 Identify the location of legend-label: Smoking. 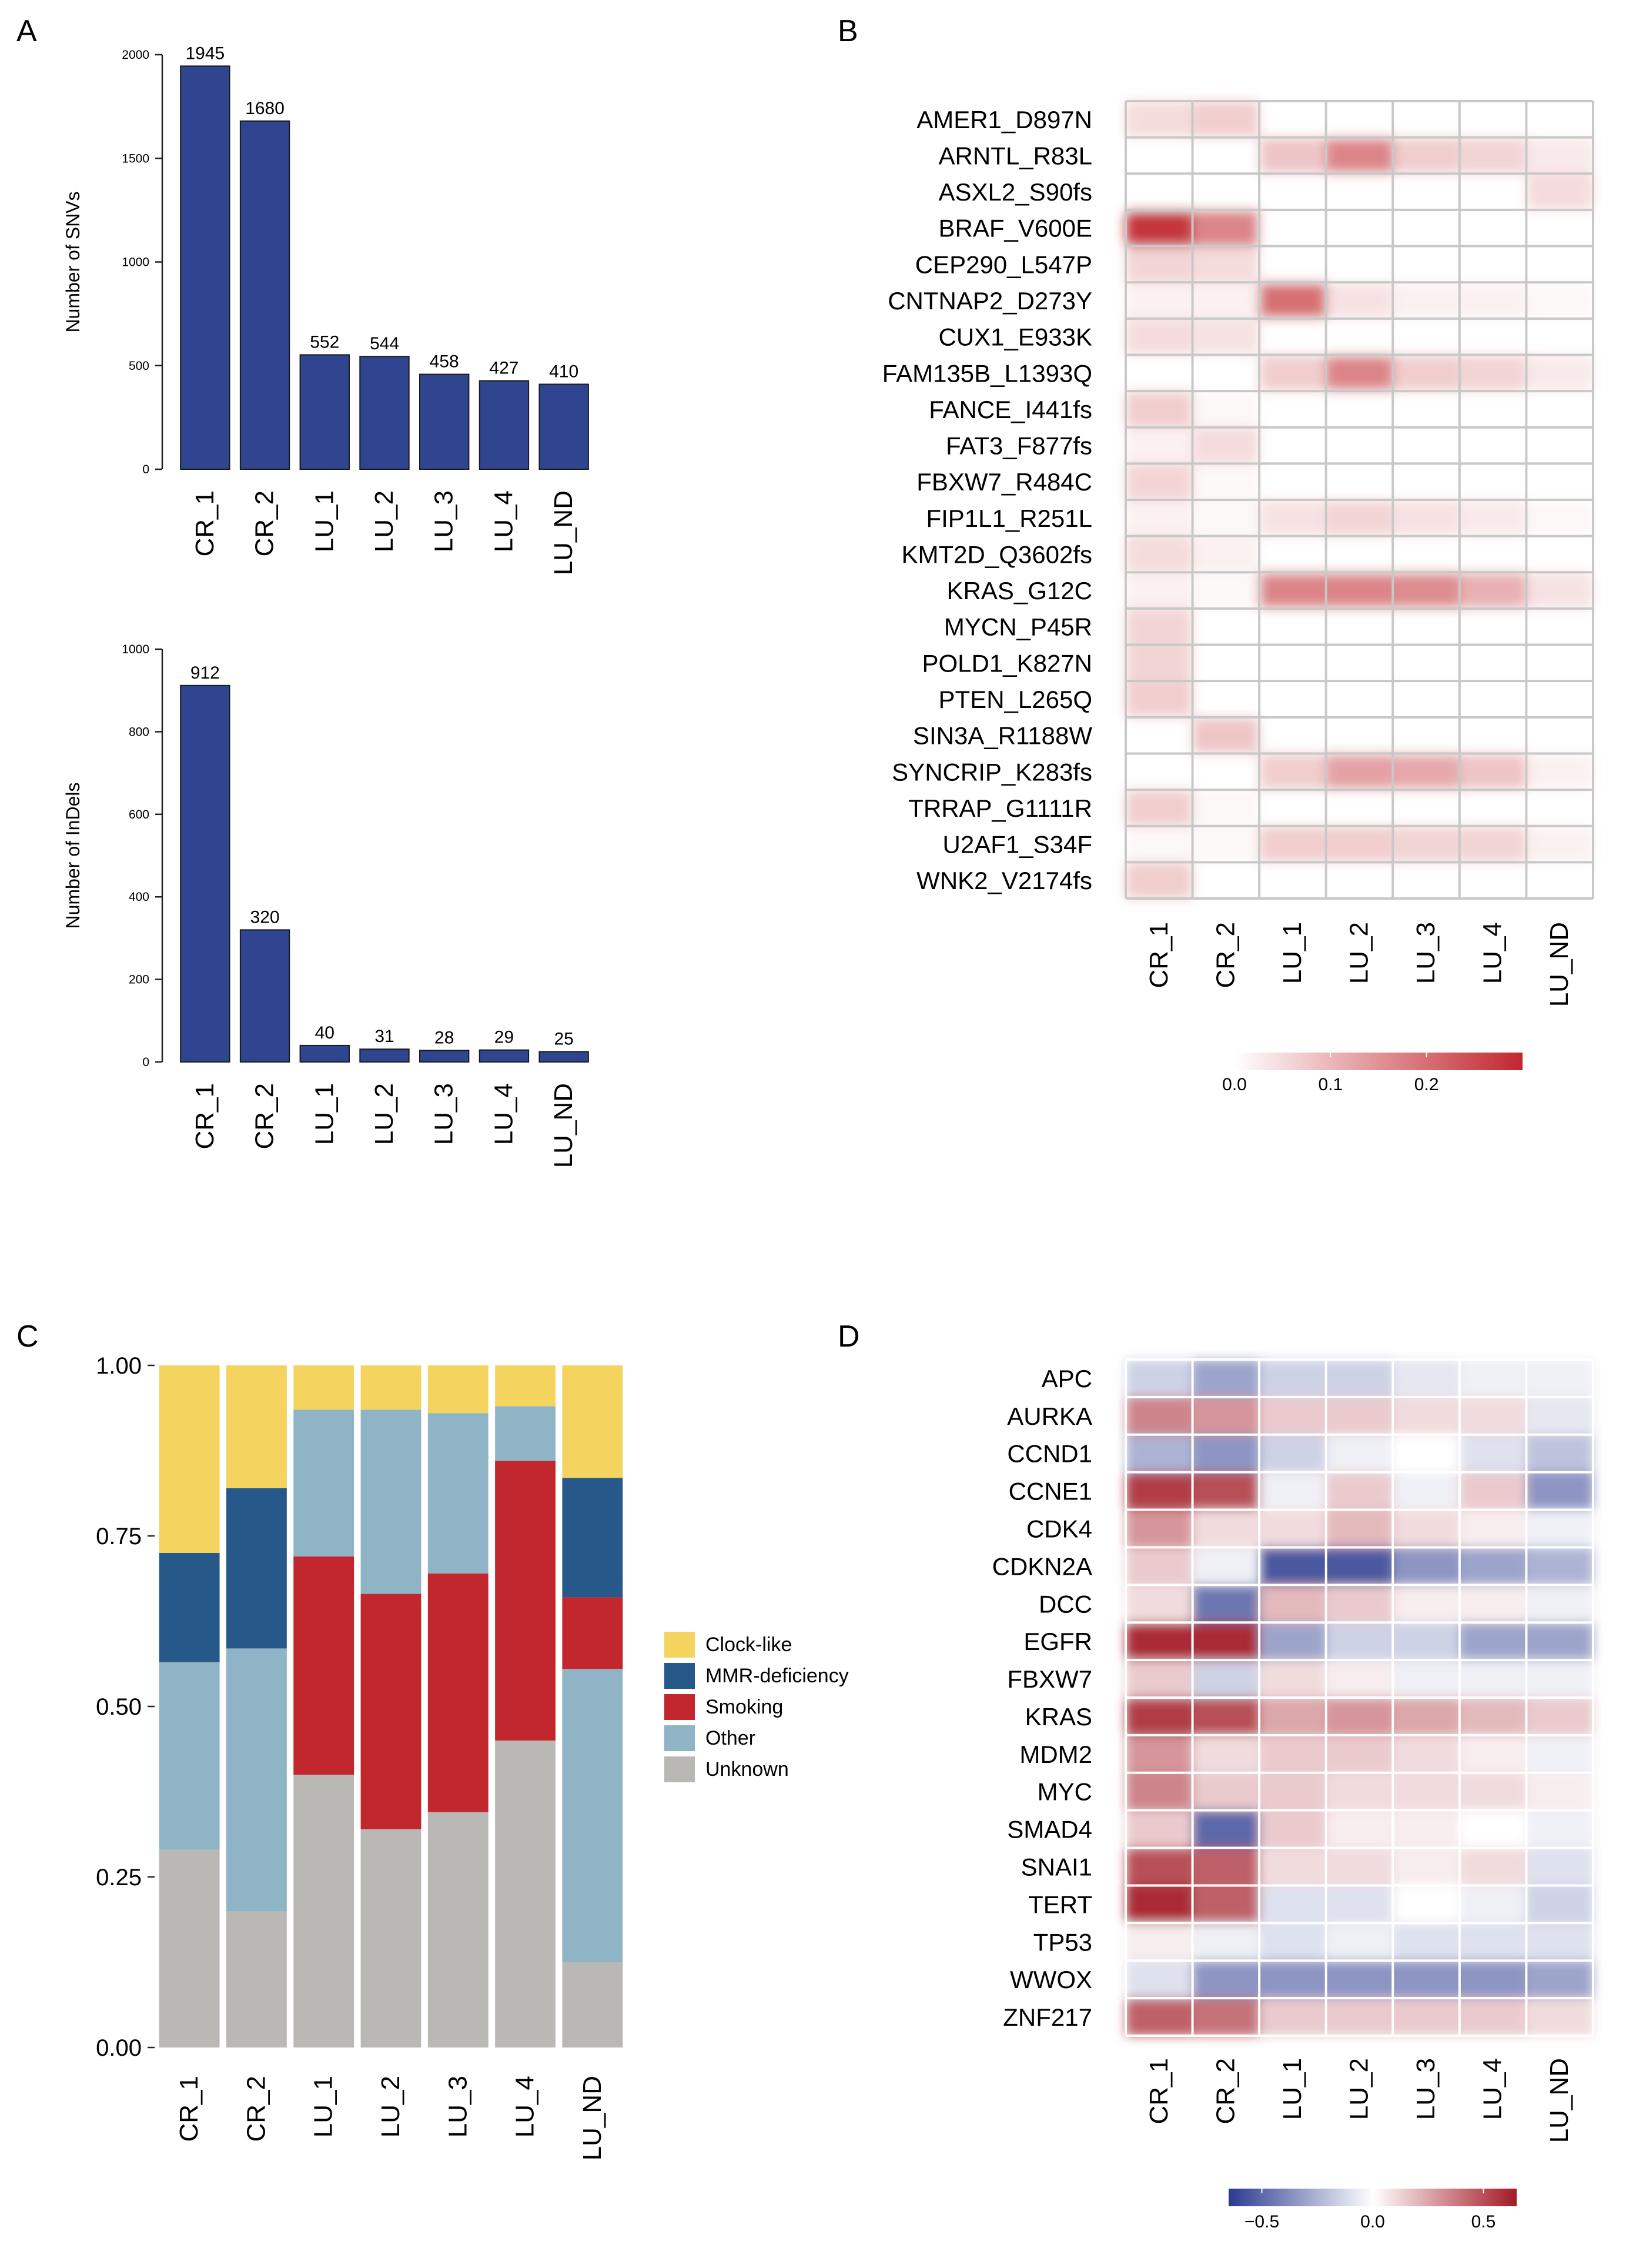
(744, 1707).